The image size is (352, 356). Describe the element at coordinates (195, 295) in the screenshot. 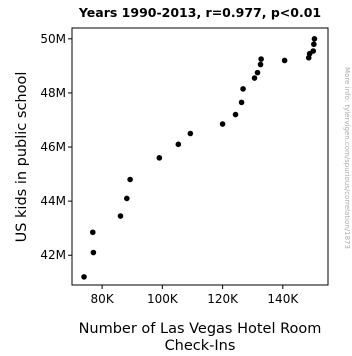

I see `x-axis-ticks: 80K 100K 120K 140K` at that location.